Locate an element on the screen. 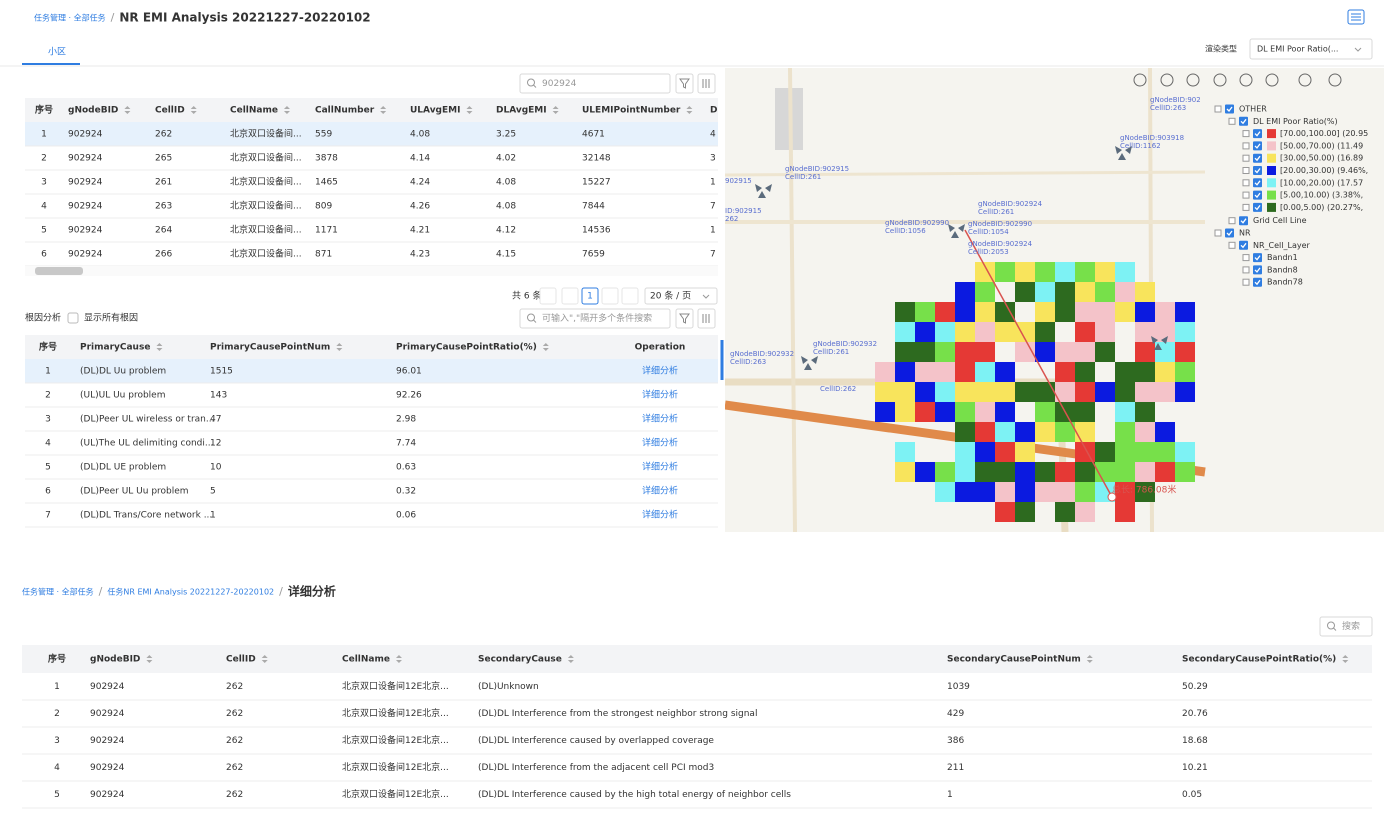  render-type-select is located at coordinates (1311, 49).